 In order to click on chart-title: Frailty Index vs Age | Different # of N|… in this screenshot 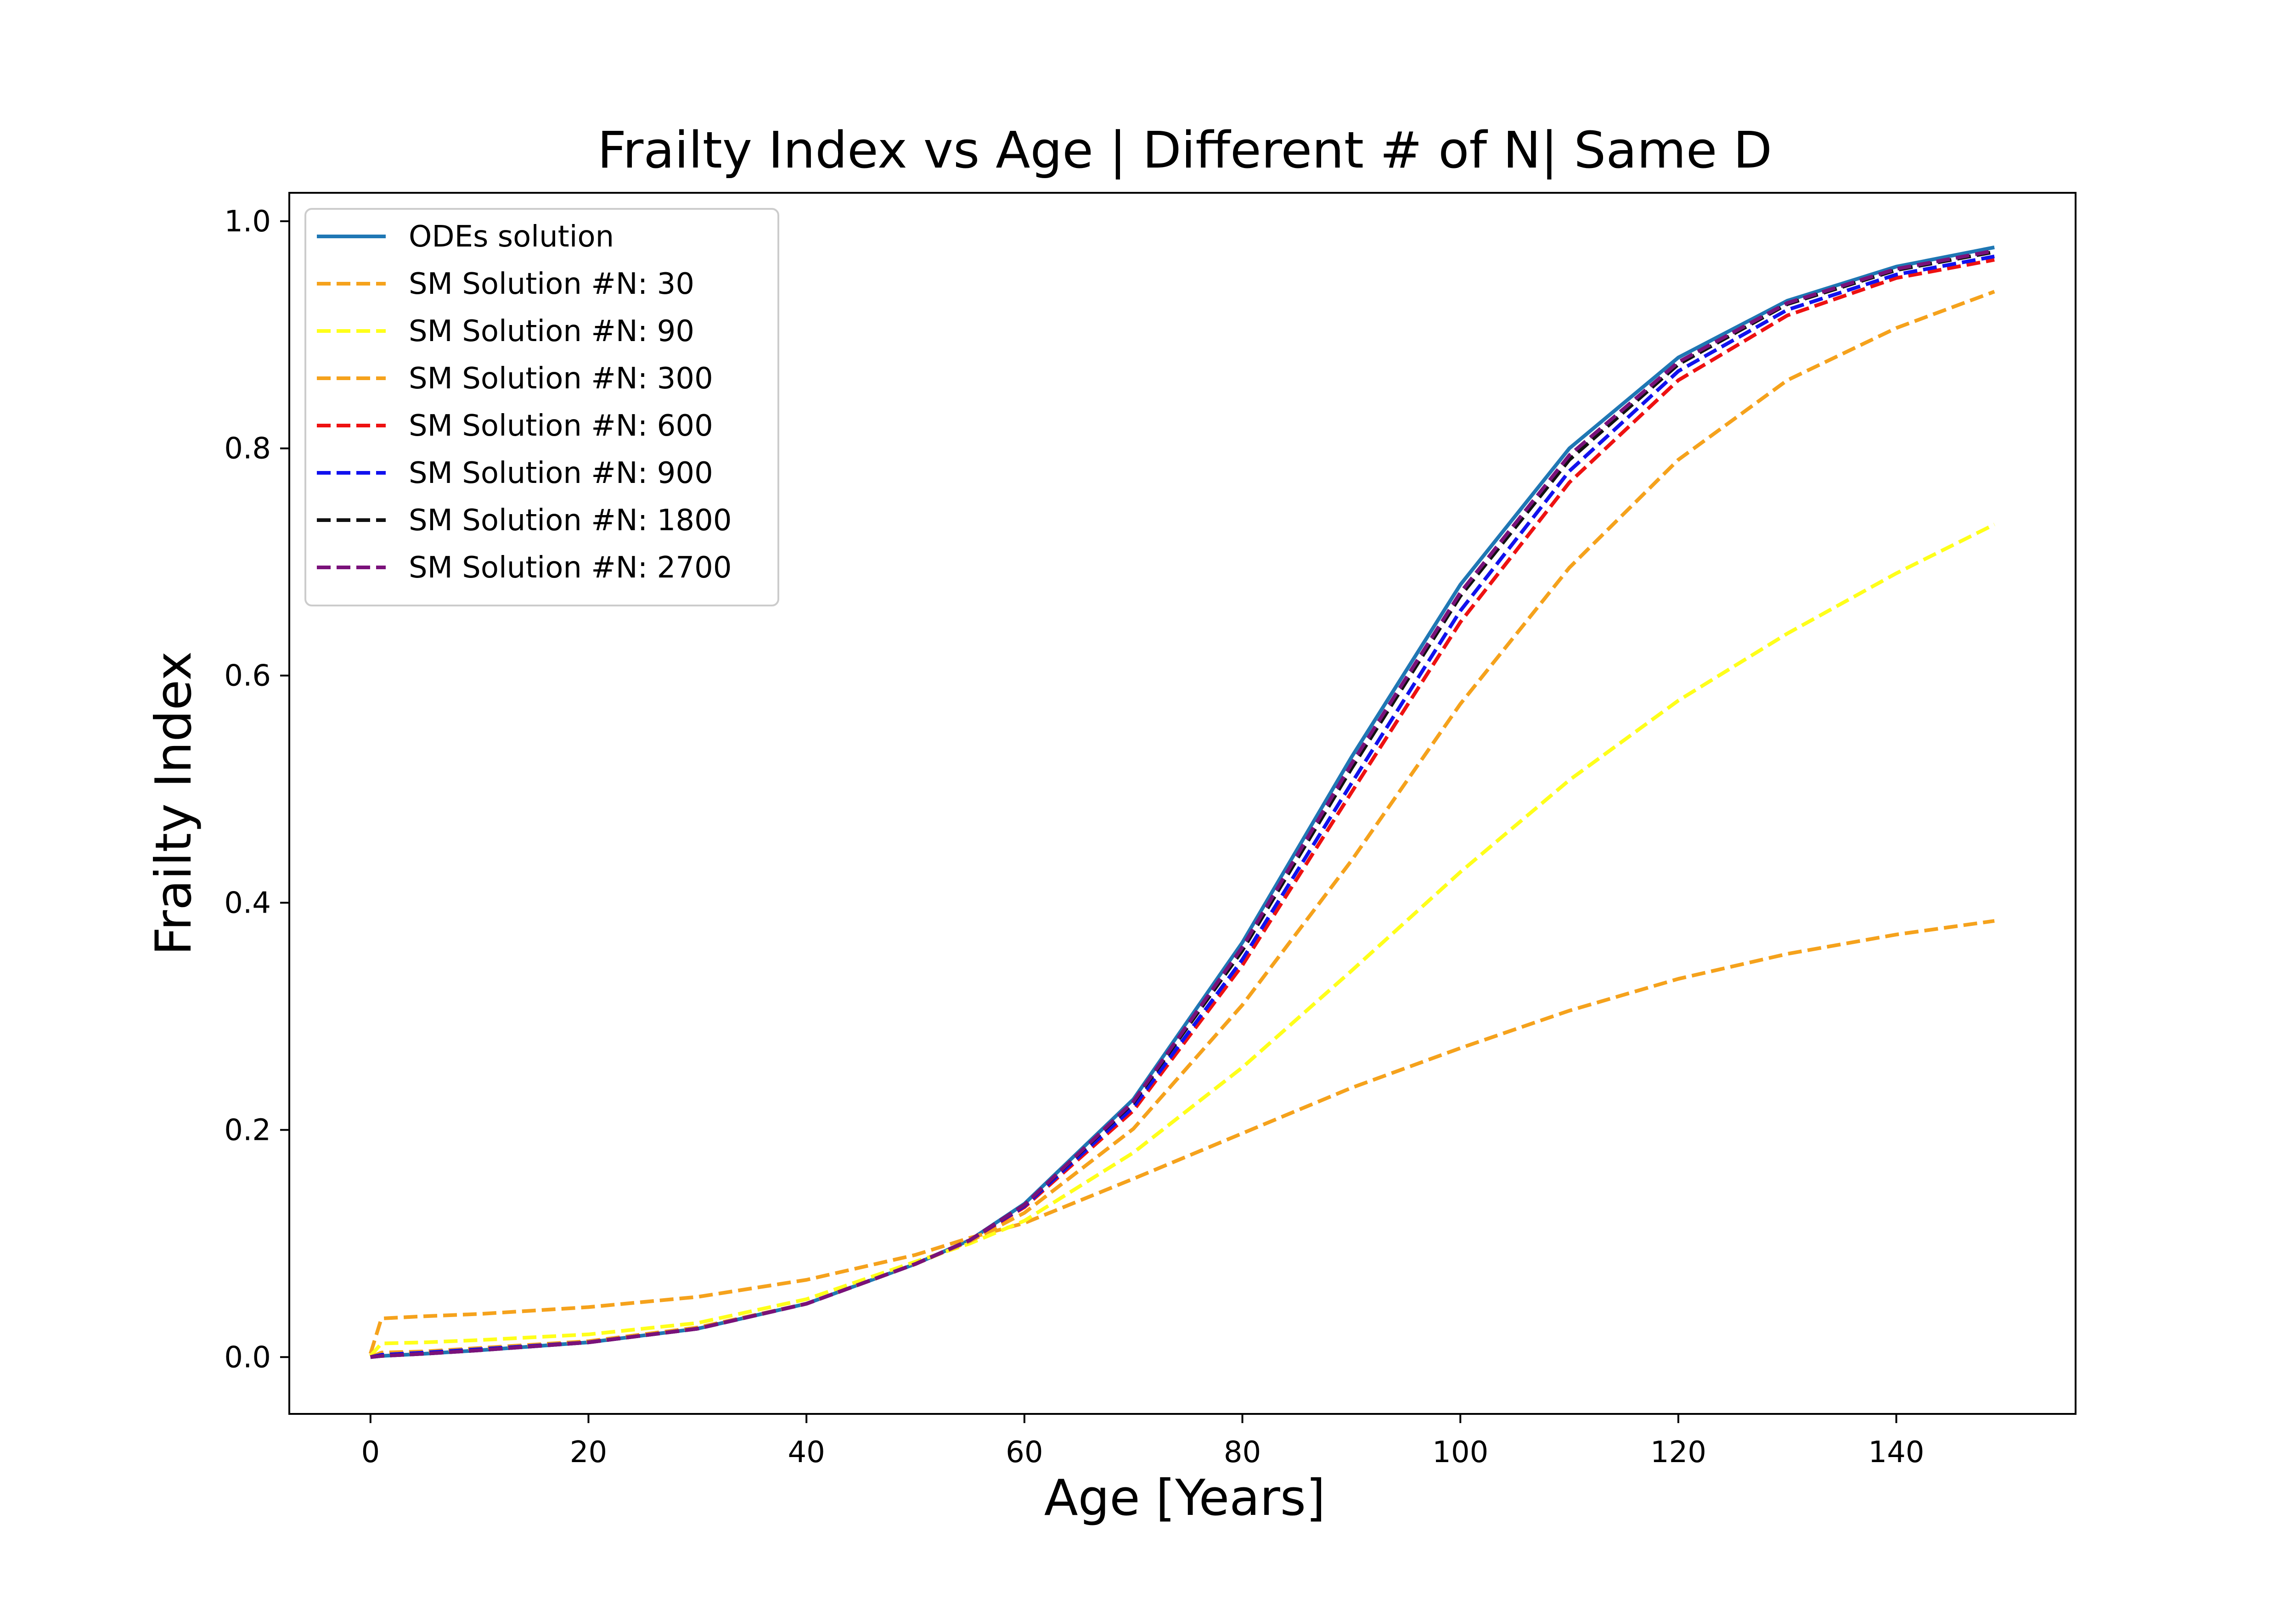, I will do `click(1184, 151)`.